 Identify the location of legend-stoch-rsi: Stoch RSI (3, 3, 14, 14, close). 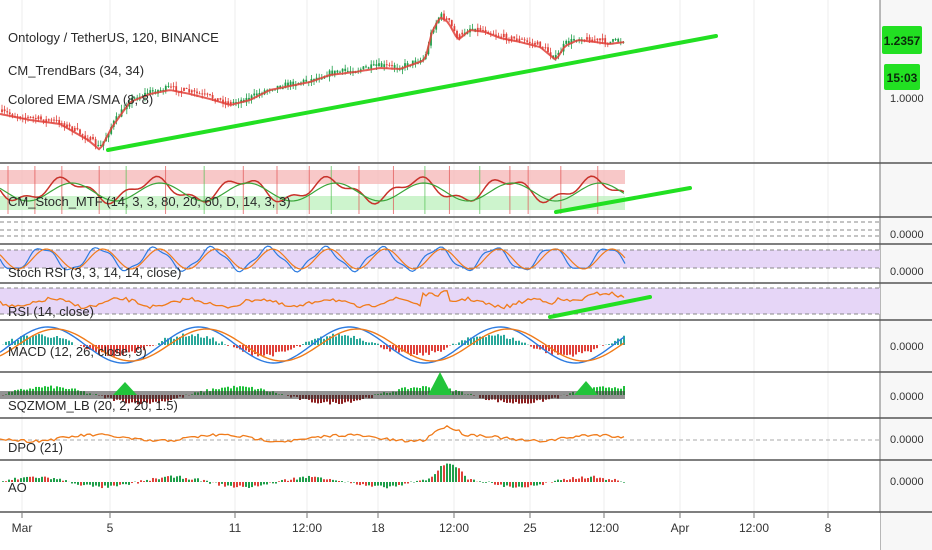
(94, 272).